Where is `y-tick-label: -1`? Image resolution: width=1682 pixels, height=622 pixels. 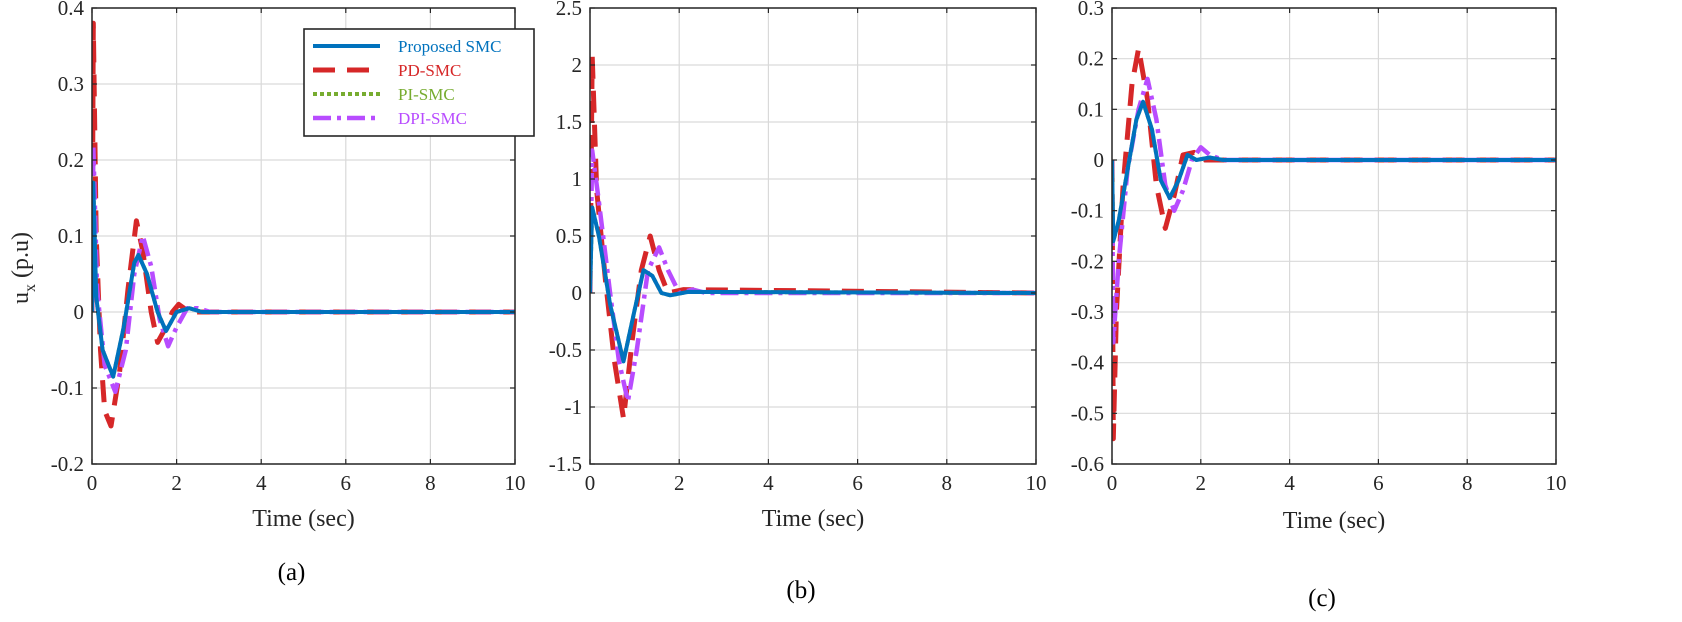 y-tick-label: -1 is located at coordinates (574, 407).